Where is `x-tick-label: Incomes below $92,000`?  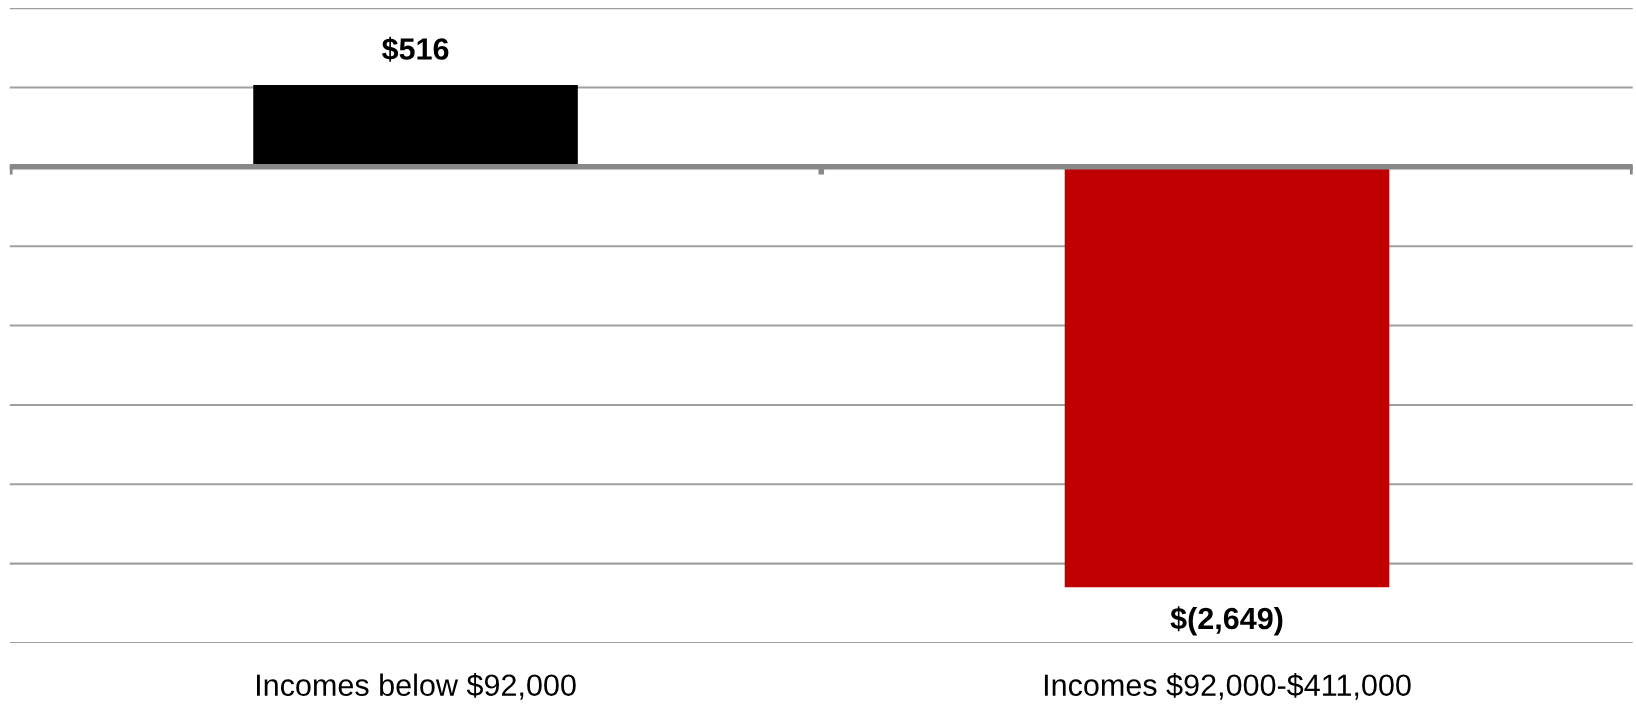
x-tick-label: Incomes below $92,000 is located at coordinates (416, 686).